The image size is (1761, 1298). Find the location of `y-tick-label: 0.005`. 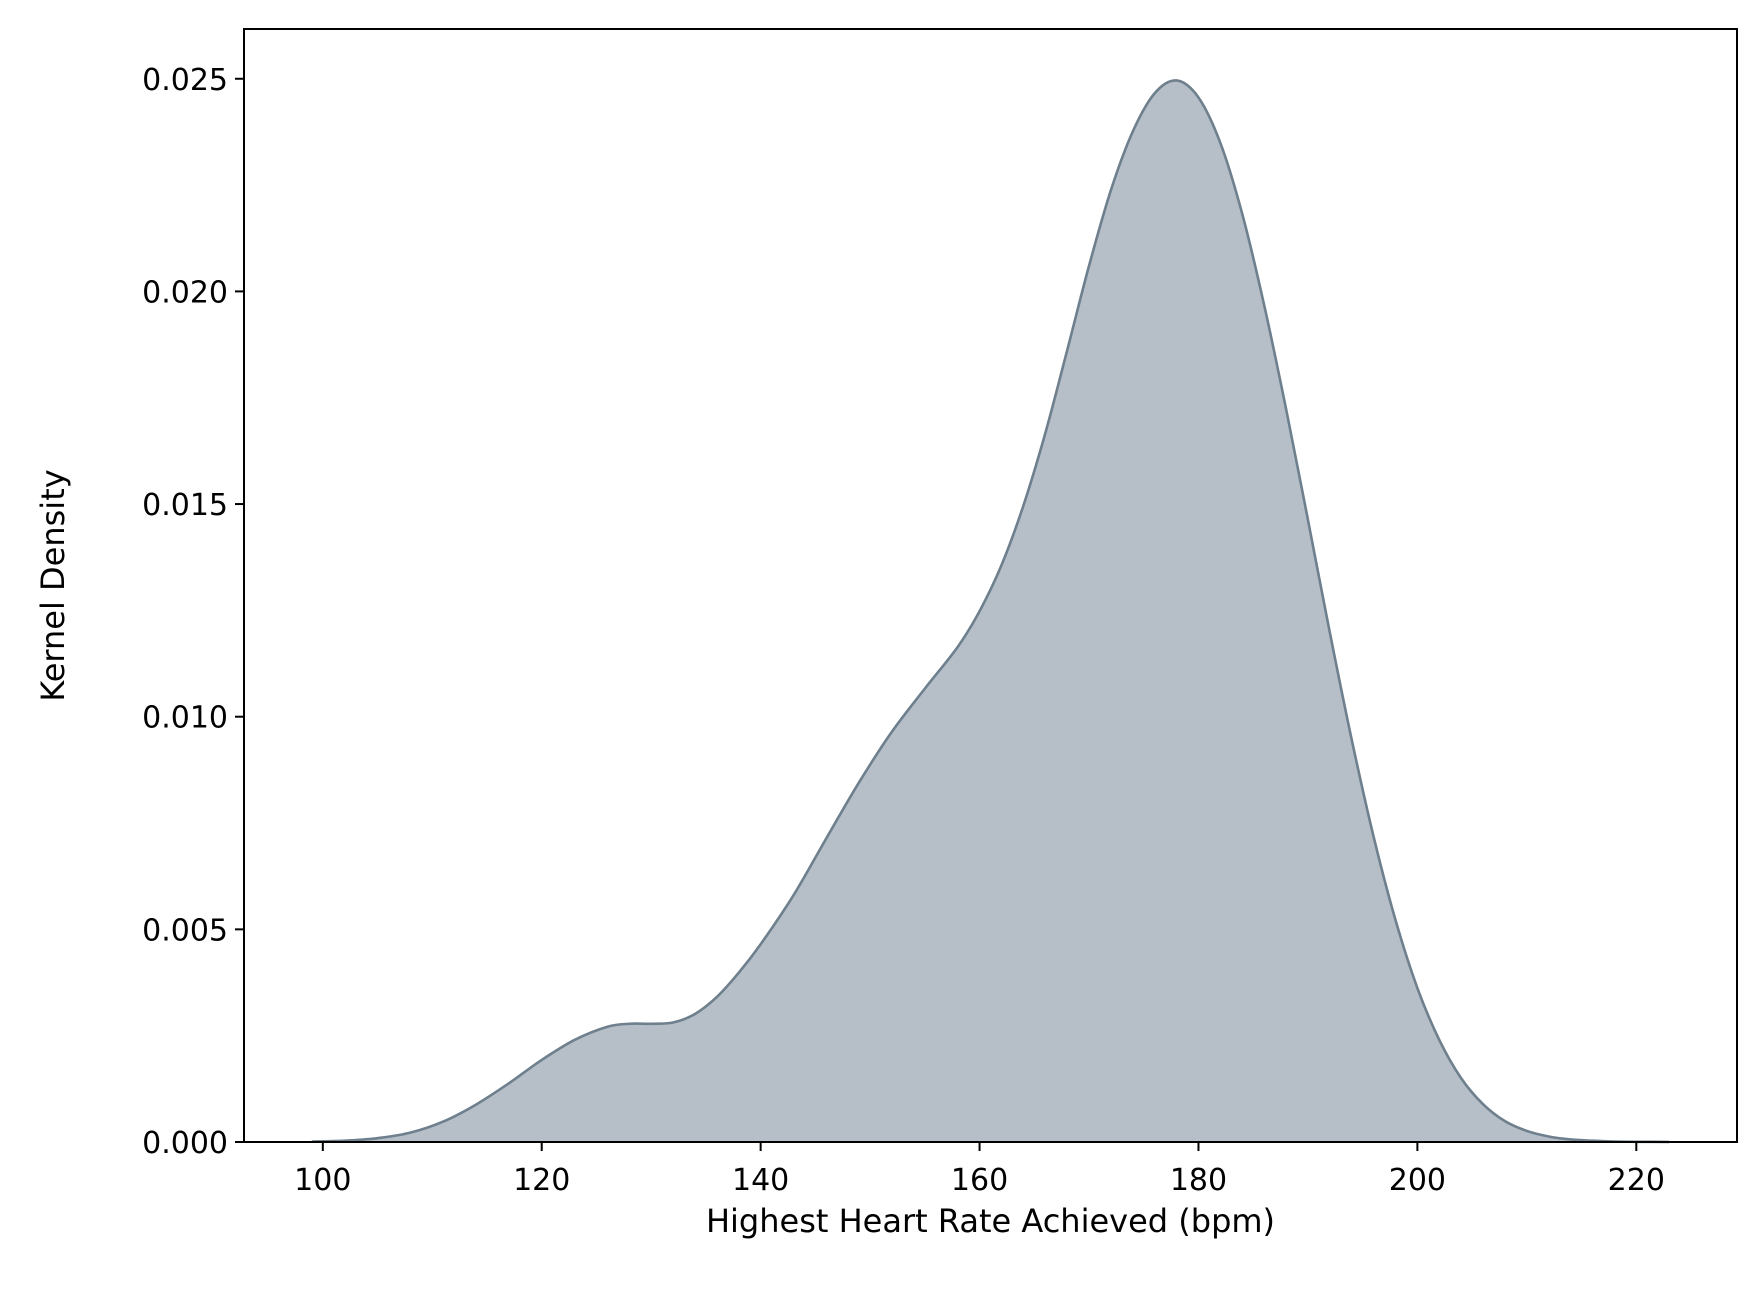

y-tick-label: 0.005 is located at coordinates (185, 930).